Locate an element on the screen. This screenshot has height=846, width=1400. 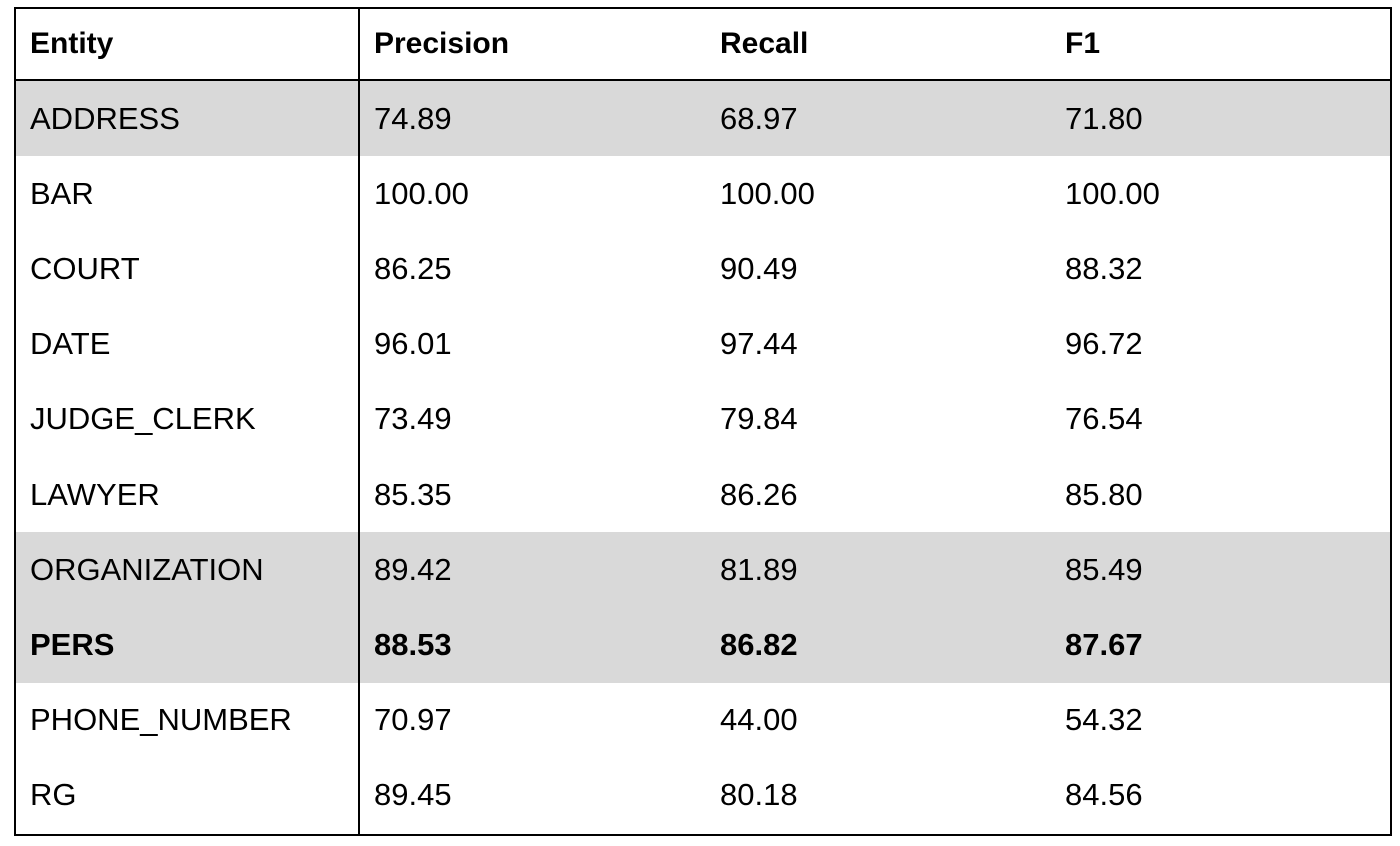
recall-cell: 81.89 is located at coordinates (759, 569).